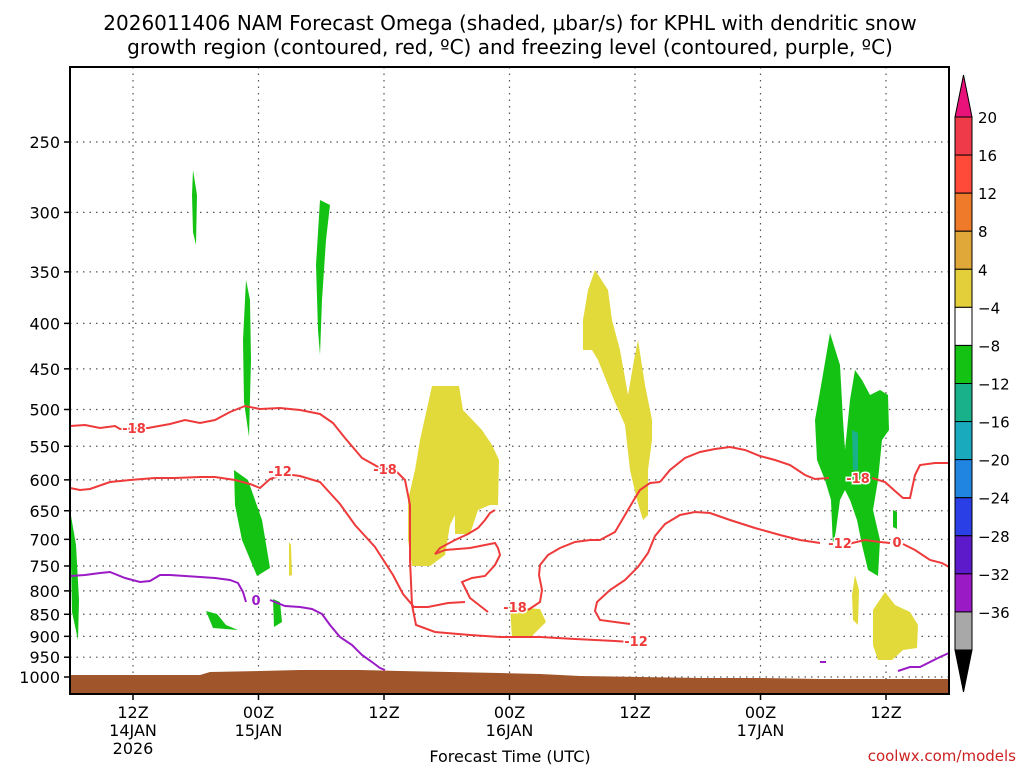 This screenshot has height=768, width=1024. I want to click on contour-minus12-lower, so click(267, 540).